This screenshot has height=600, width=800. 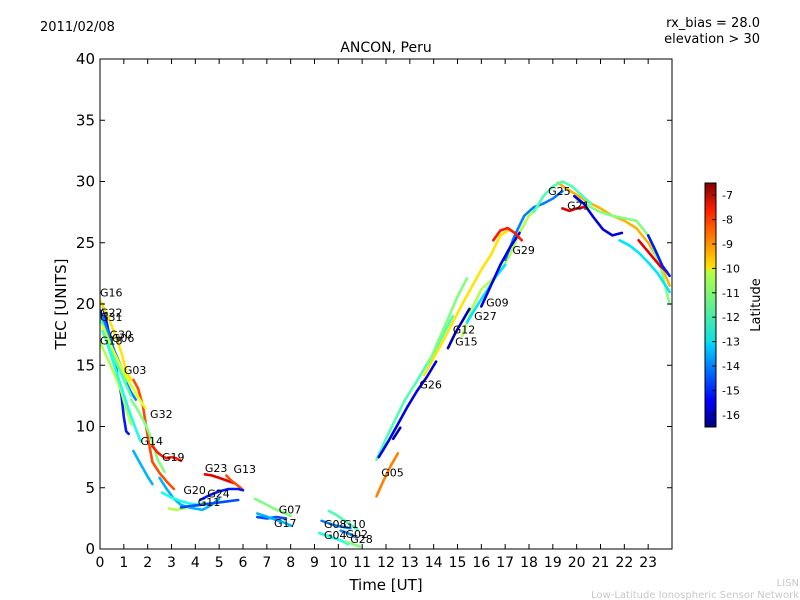 I want to click on x-tick-label: 14, so click(x=434, y=563).